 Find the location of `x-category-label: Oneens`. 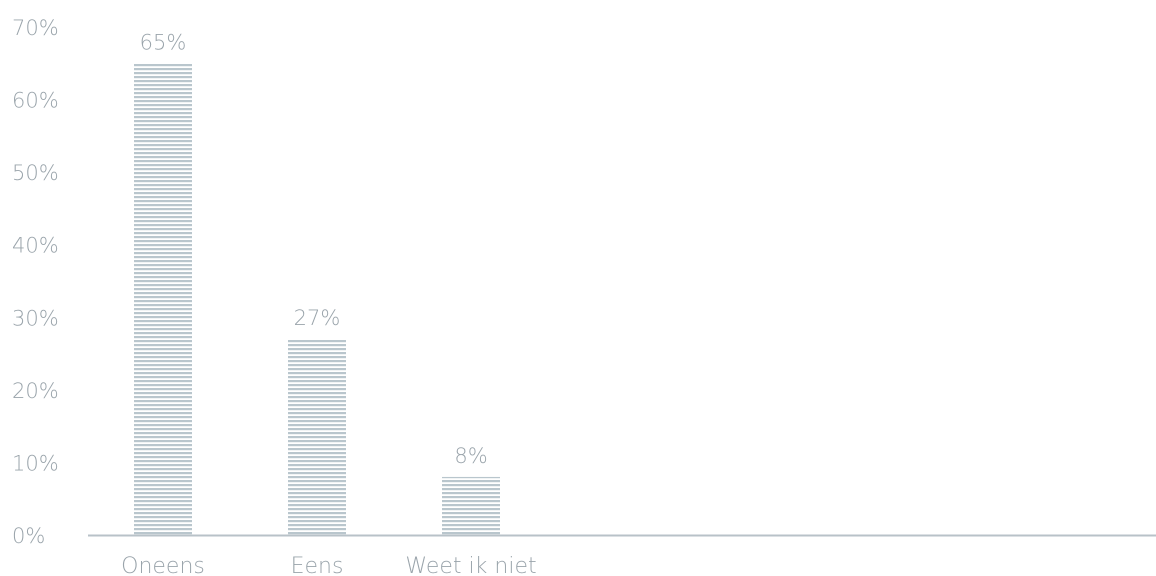

x-category-label: Oneens is located at coordinates (163, 565).